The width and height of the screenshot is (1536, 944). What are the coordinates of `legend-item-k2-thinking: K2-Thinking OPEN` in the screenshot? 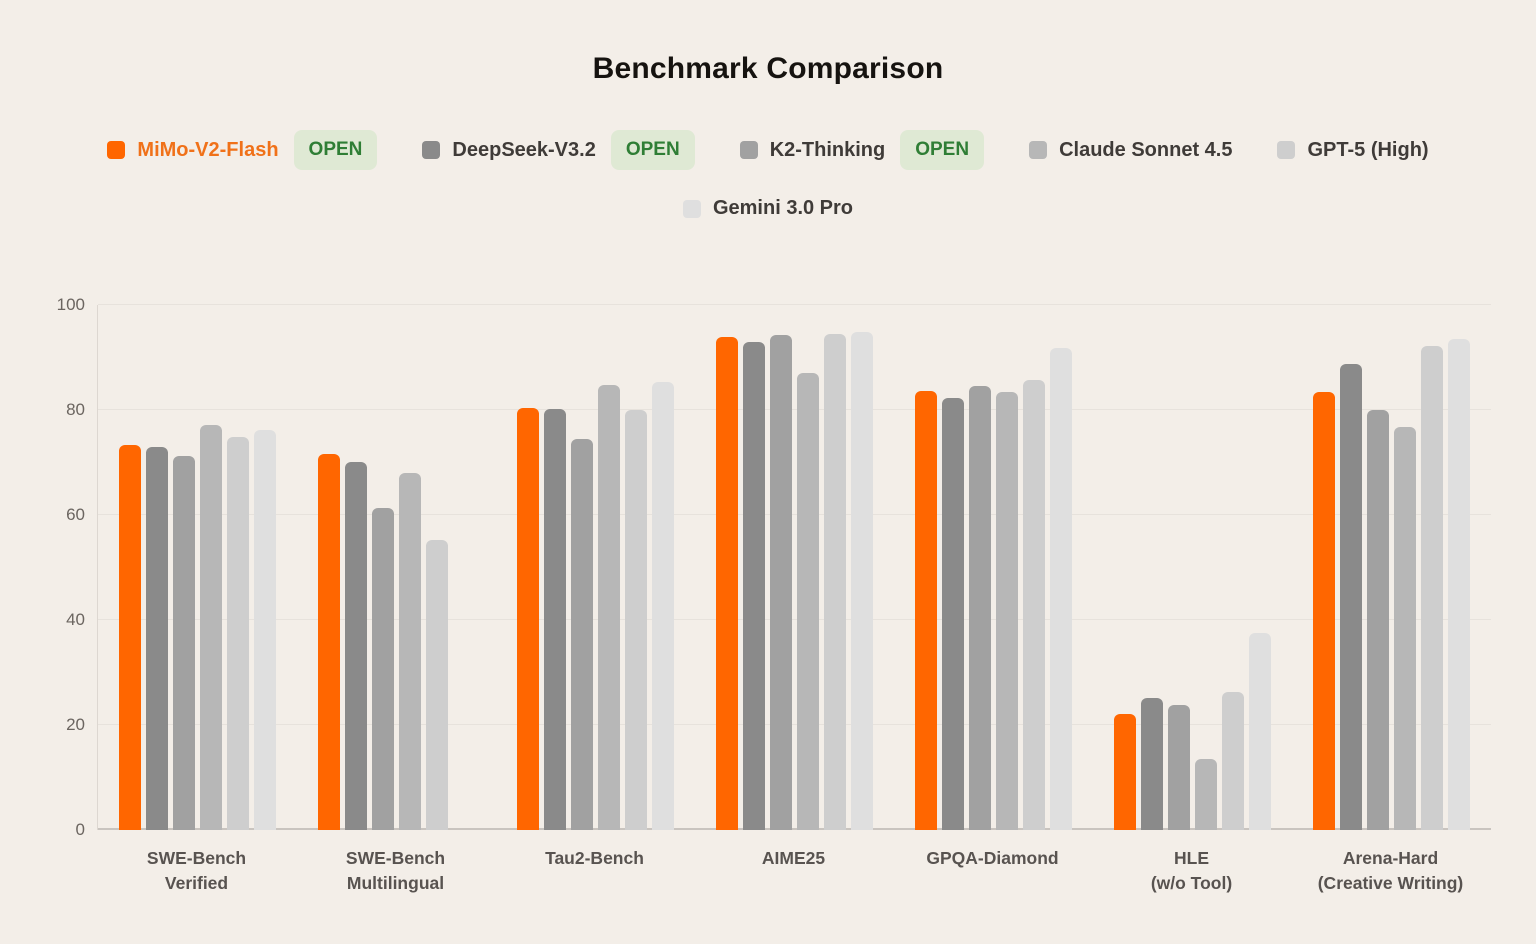 It's located at (862, 150).